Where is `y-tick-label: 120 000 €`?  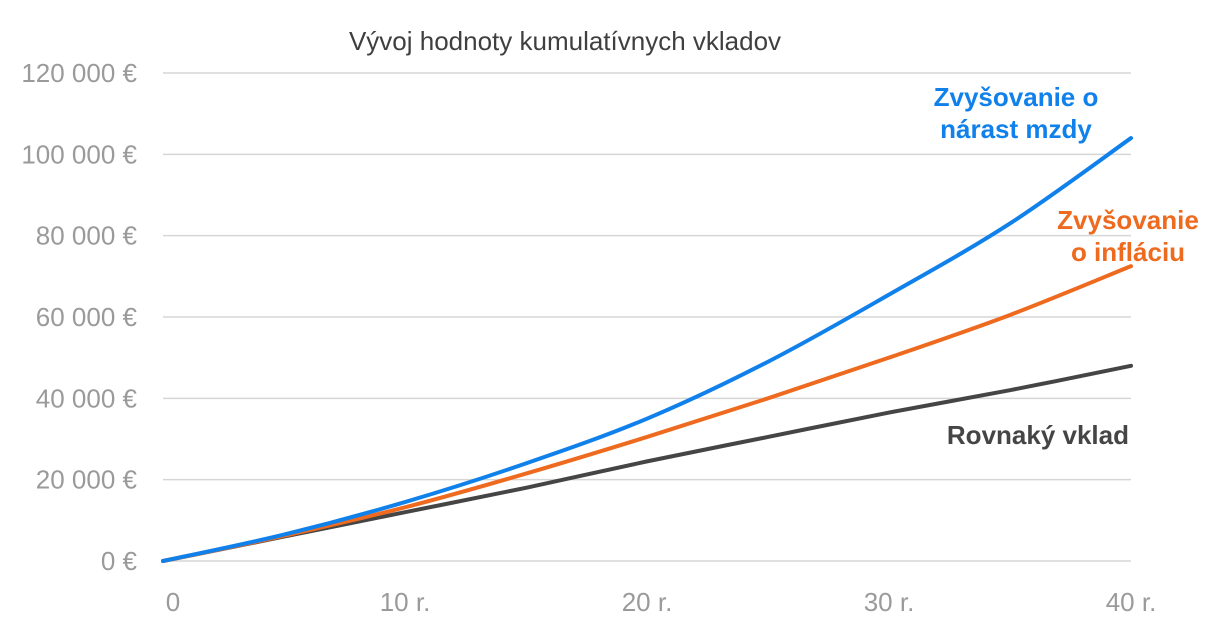 y-tick-label: 120 000 € is located at coordinates (79, 73).